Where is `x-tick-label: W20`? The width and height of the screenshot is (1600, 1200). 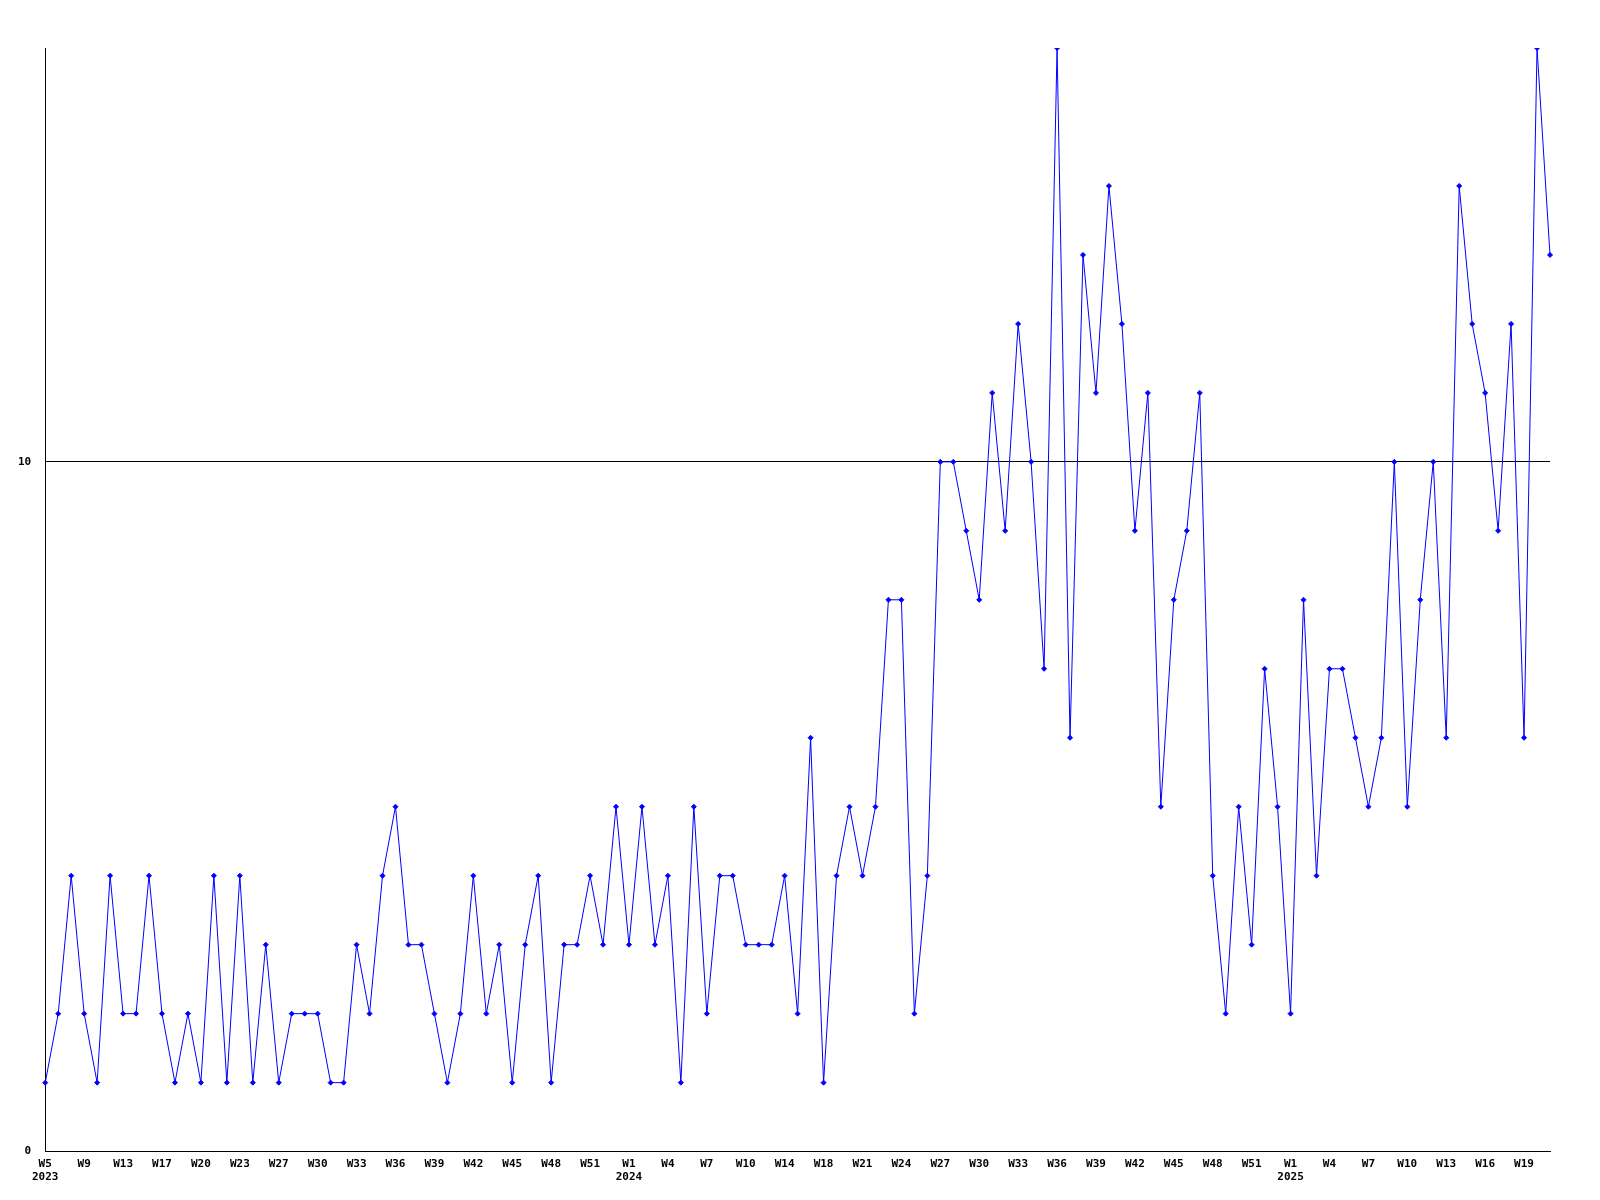
x-tick-label: W20 is located at coordinates (200, 1164).